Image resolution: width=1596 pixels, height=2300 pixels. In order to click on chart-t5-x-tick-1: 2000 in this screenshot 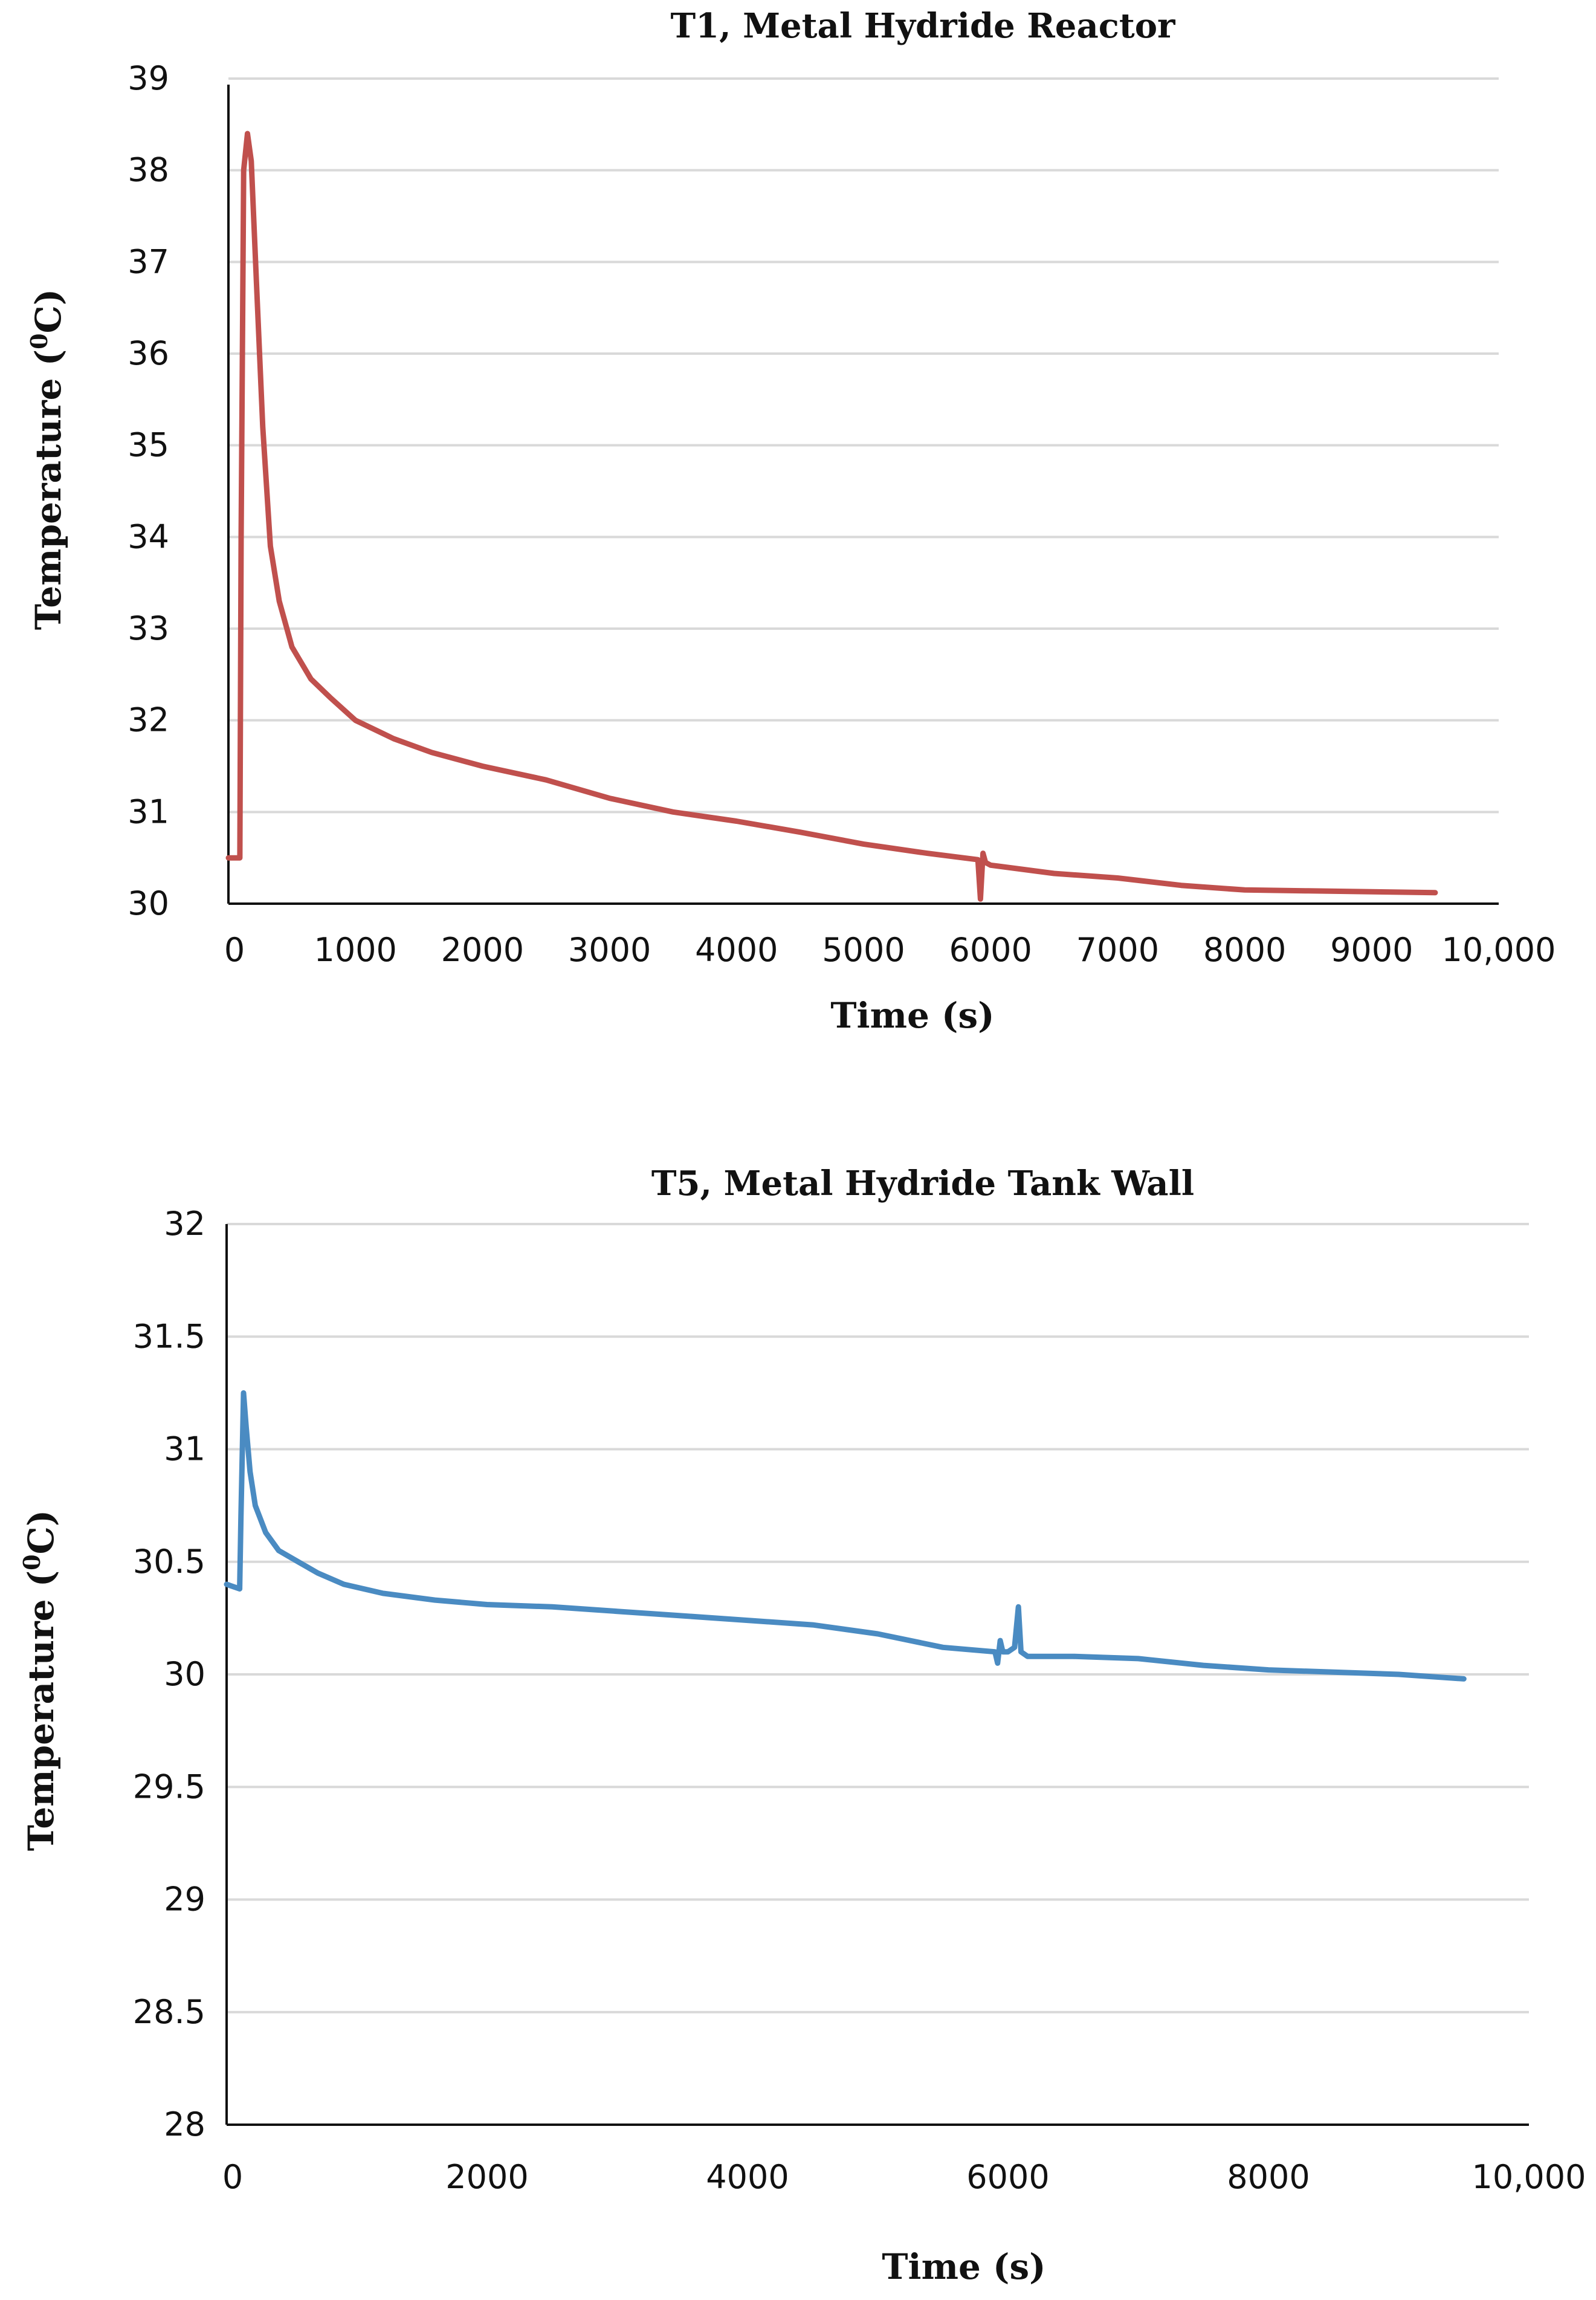, I will do `click(486, 2177)`.